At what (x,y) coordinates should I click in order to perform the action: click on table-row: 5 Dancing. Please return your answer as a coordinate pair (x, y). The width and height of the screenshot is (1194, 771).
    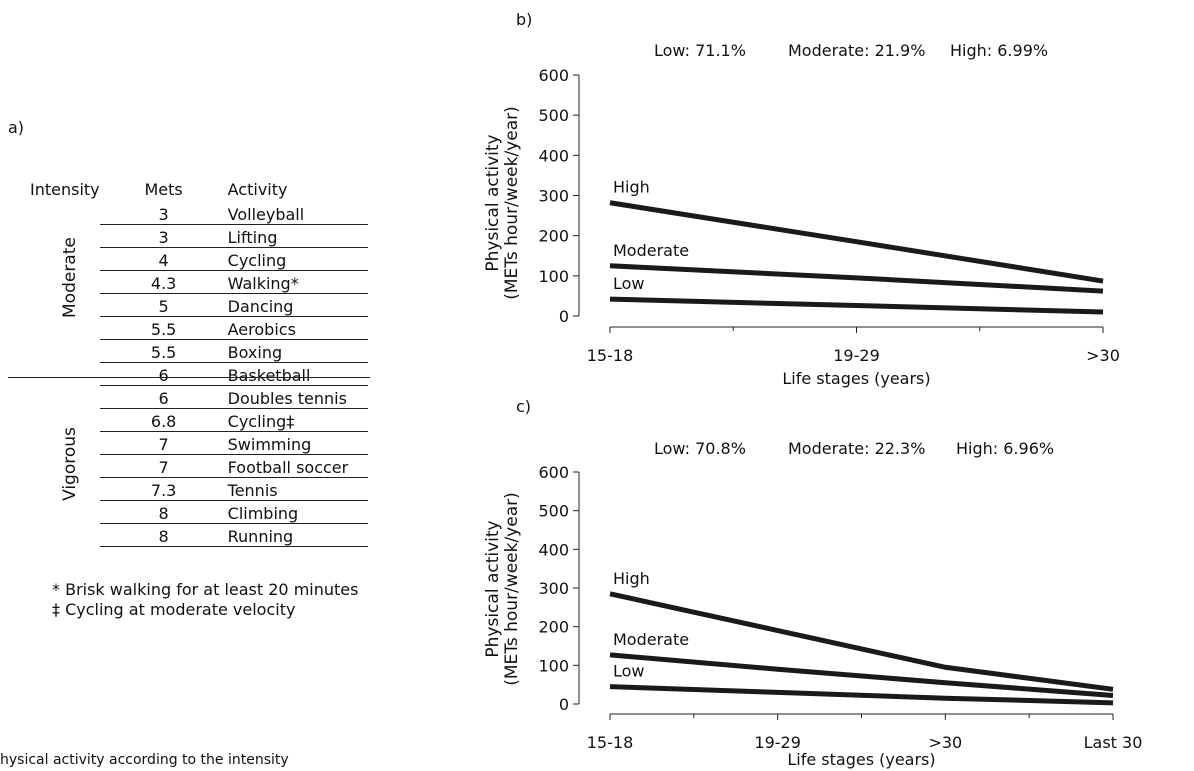
    Looking at the image, I should click on (199, 305).